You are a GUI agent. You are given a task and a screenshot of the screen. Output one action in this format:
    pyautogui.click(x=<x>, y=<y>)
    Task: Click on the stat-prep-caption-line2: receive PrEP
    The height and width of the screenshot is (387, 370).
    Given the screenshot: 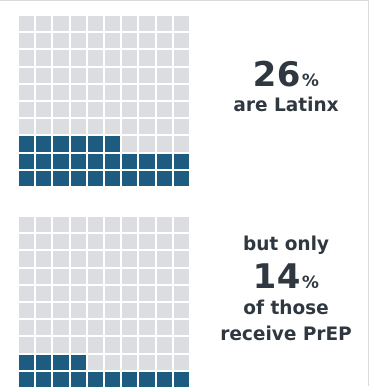 What is the action you would take?
    pyautogui.click(x=286, y=334)
    